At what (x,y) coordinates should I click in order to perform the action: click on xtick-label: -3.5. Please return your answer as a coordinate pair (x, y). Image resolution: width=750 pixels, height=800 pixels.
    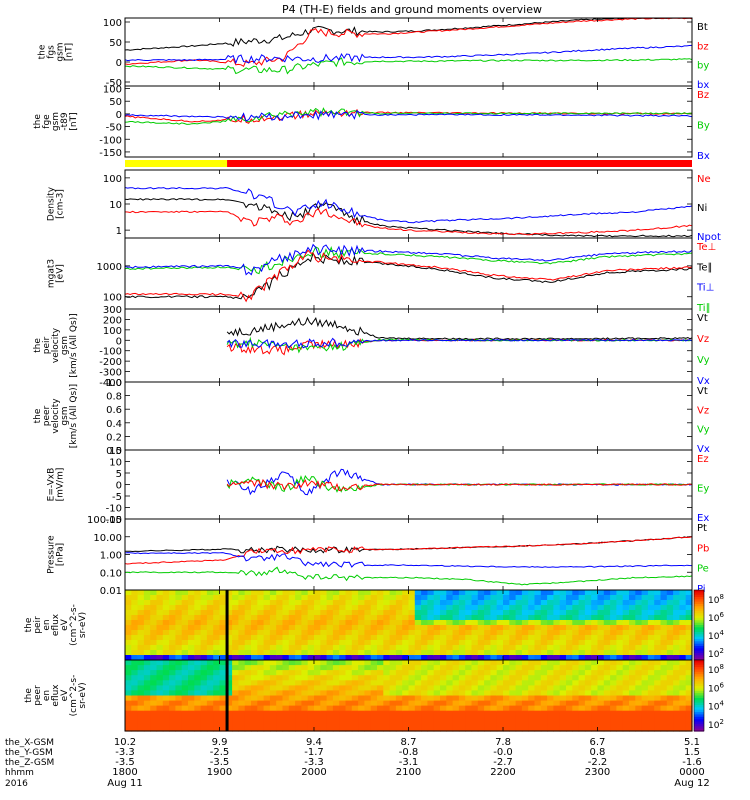
    Looking at the image, I should click on (125, 762).